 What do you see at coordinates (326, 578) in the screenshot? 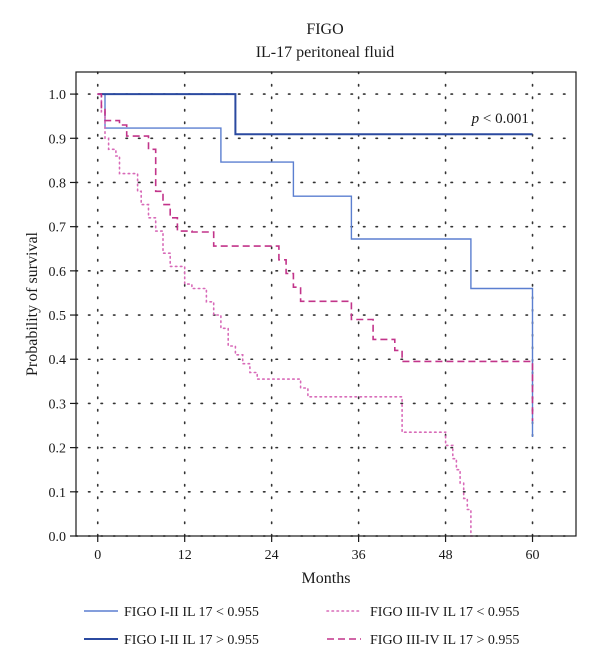
I see `x-axis-label: Months` at bounding box center [326, 578].